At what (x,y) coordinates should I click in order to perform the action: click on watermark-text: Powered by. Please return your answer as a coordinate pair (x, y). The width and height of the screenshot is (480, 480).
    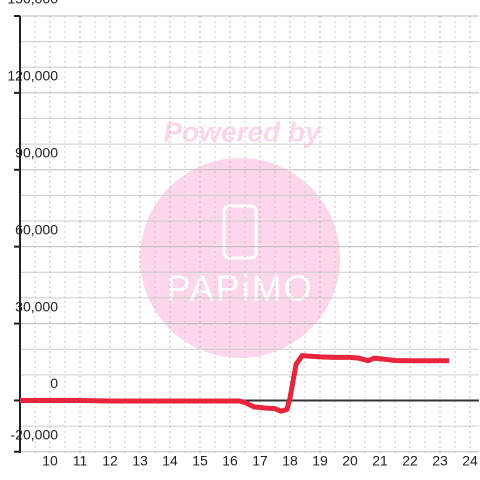
    Looking at the image, I should click on (242, 131).